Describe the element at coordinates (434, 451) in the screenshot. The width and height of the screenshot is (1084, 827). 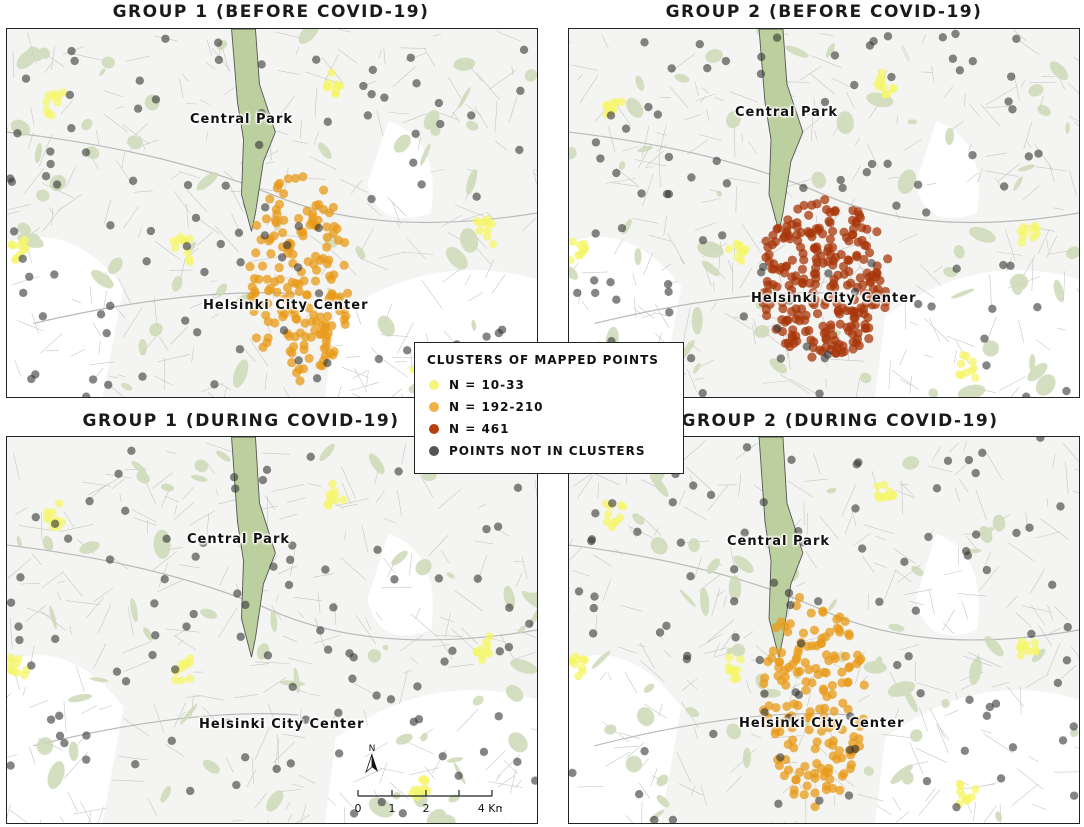
I see `legend-swatch-gray` at that location.